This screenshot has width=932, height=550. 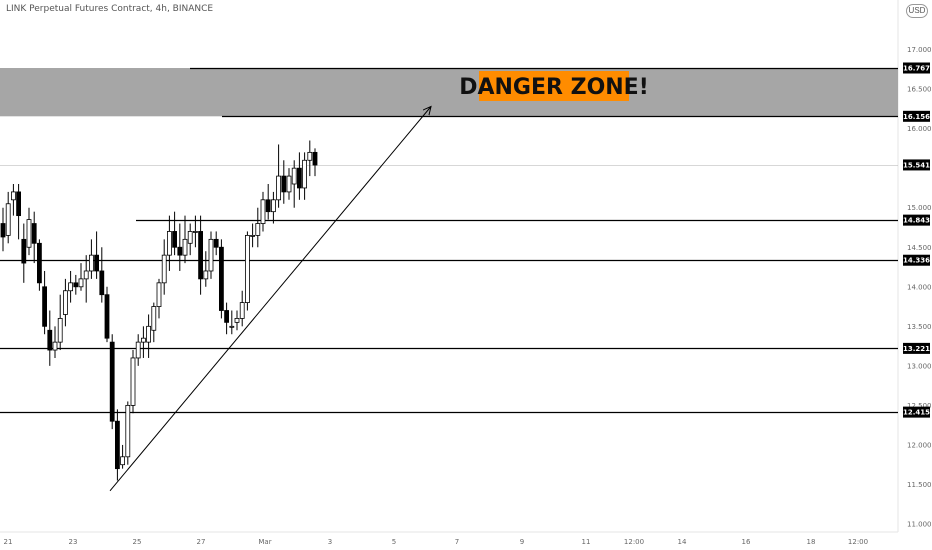 I want to click on level-price-label: 14.336, so click(x=916, y=261).